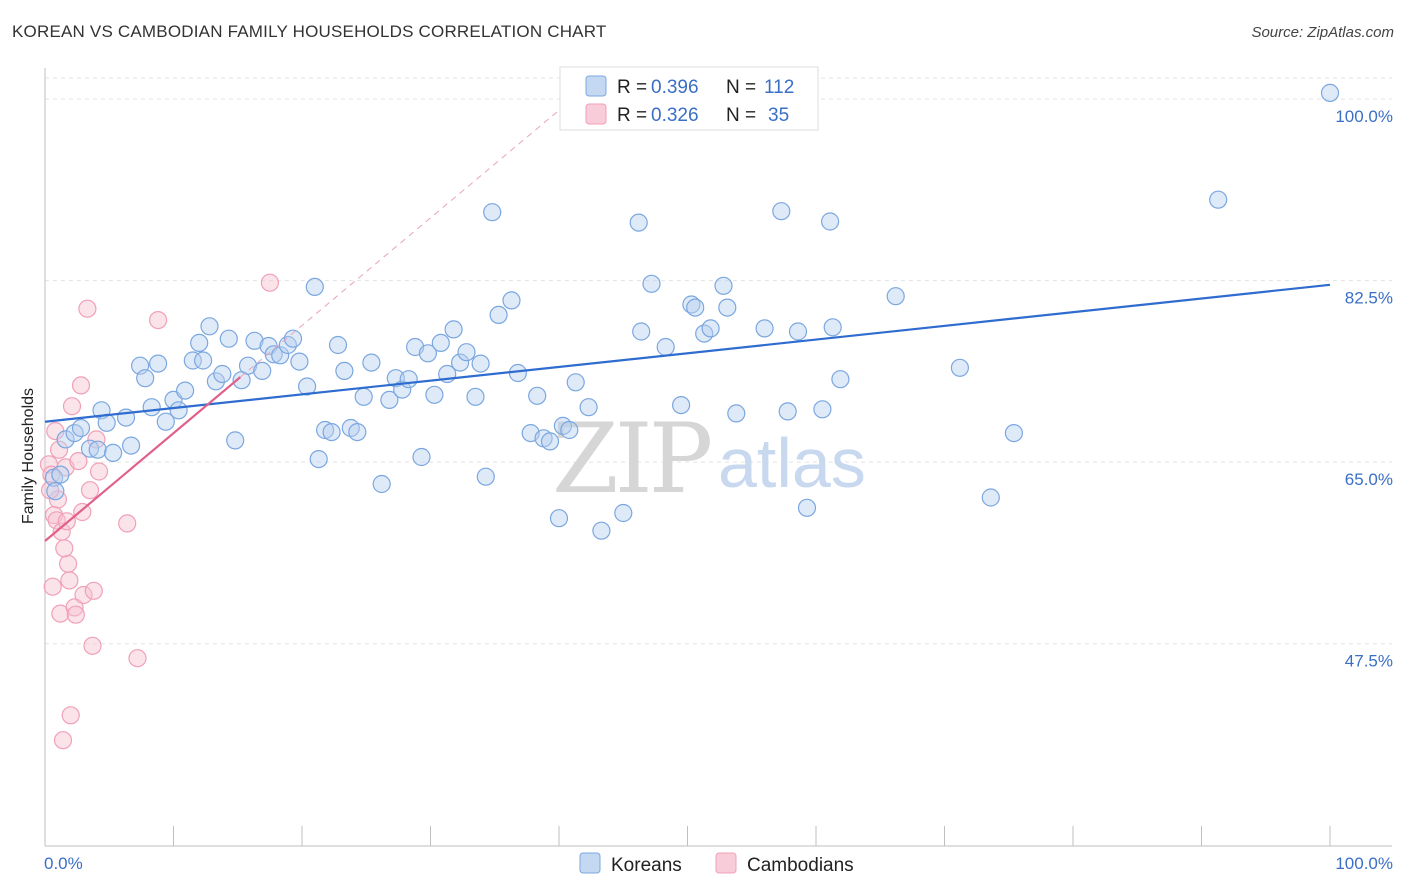 Image resolution: width=1406 pixels, height=892 pixels. What do you see at coordinates (792, 463) in the screenshot?
I see `watermark-atlas: atlas` at bounding box center [792, 463].